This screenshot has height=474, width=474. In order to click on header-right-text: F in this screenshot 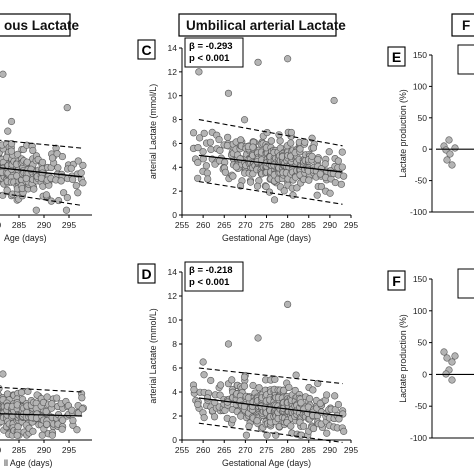, I will do `click(466, 25)`.